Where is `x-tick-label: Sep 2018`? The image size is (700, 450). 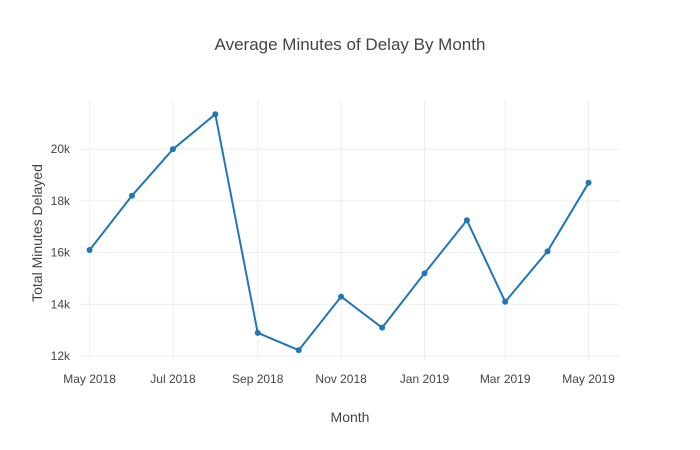 x-tick-label: Sep 2018 is located at coordinates (258, 379).